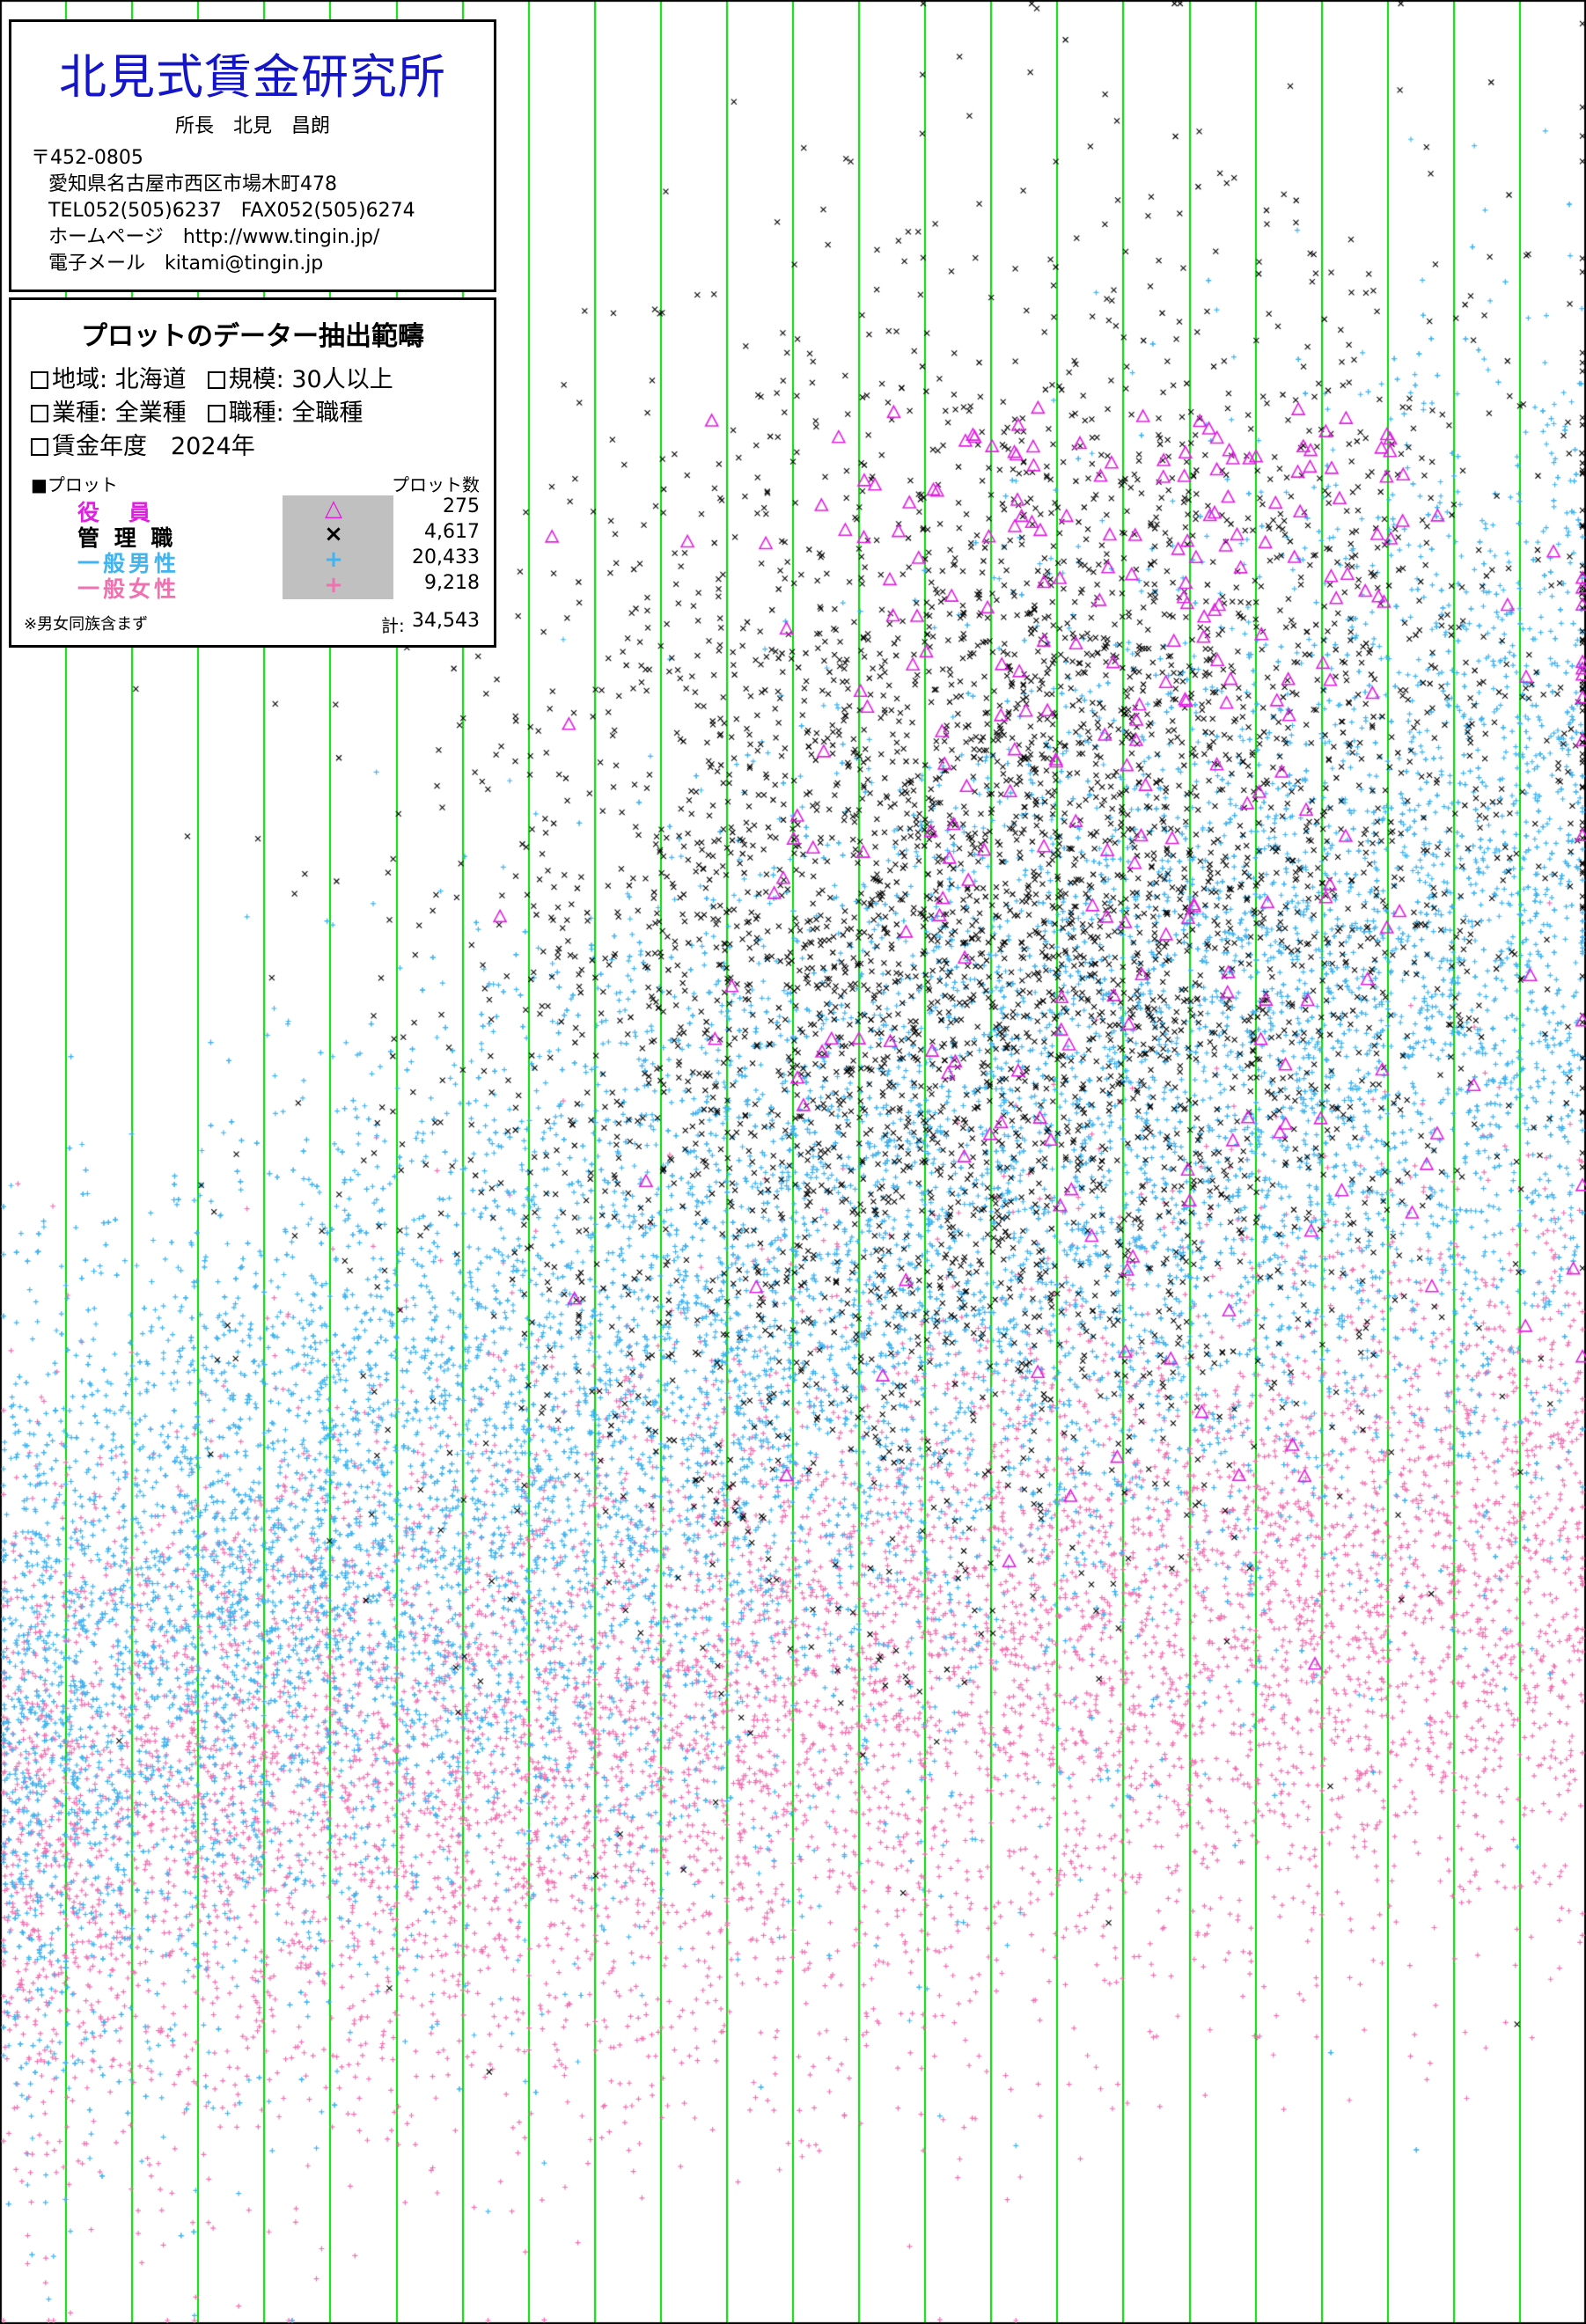 The image size is (1586, 2324). Describe the element at coordinates (87, 158) in the screenshot. I see `postal-code: 〒452-0805` at that location.